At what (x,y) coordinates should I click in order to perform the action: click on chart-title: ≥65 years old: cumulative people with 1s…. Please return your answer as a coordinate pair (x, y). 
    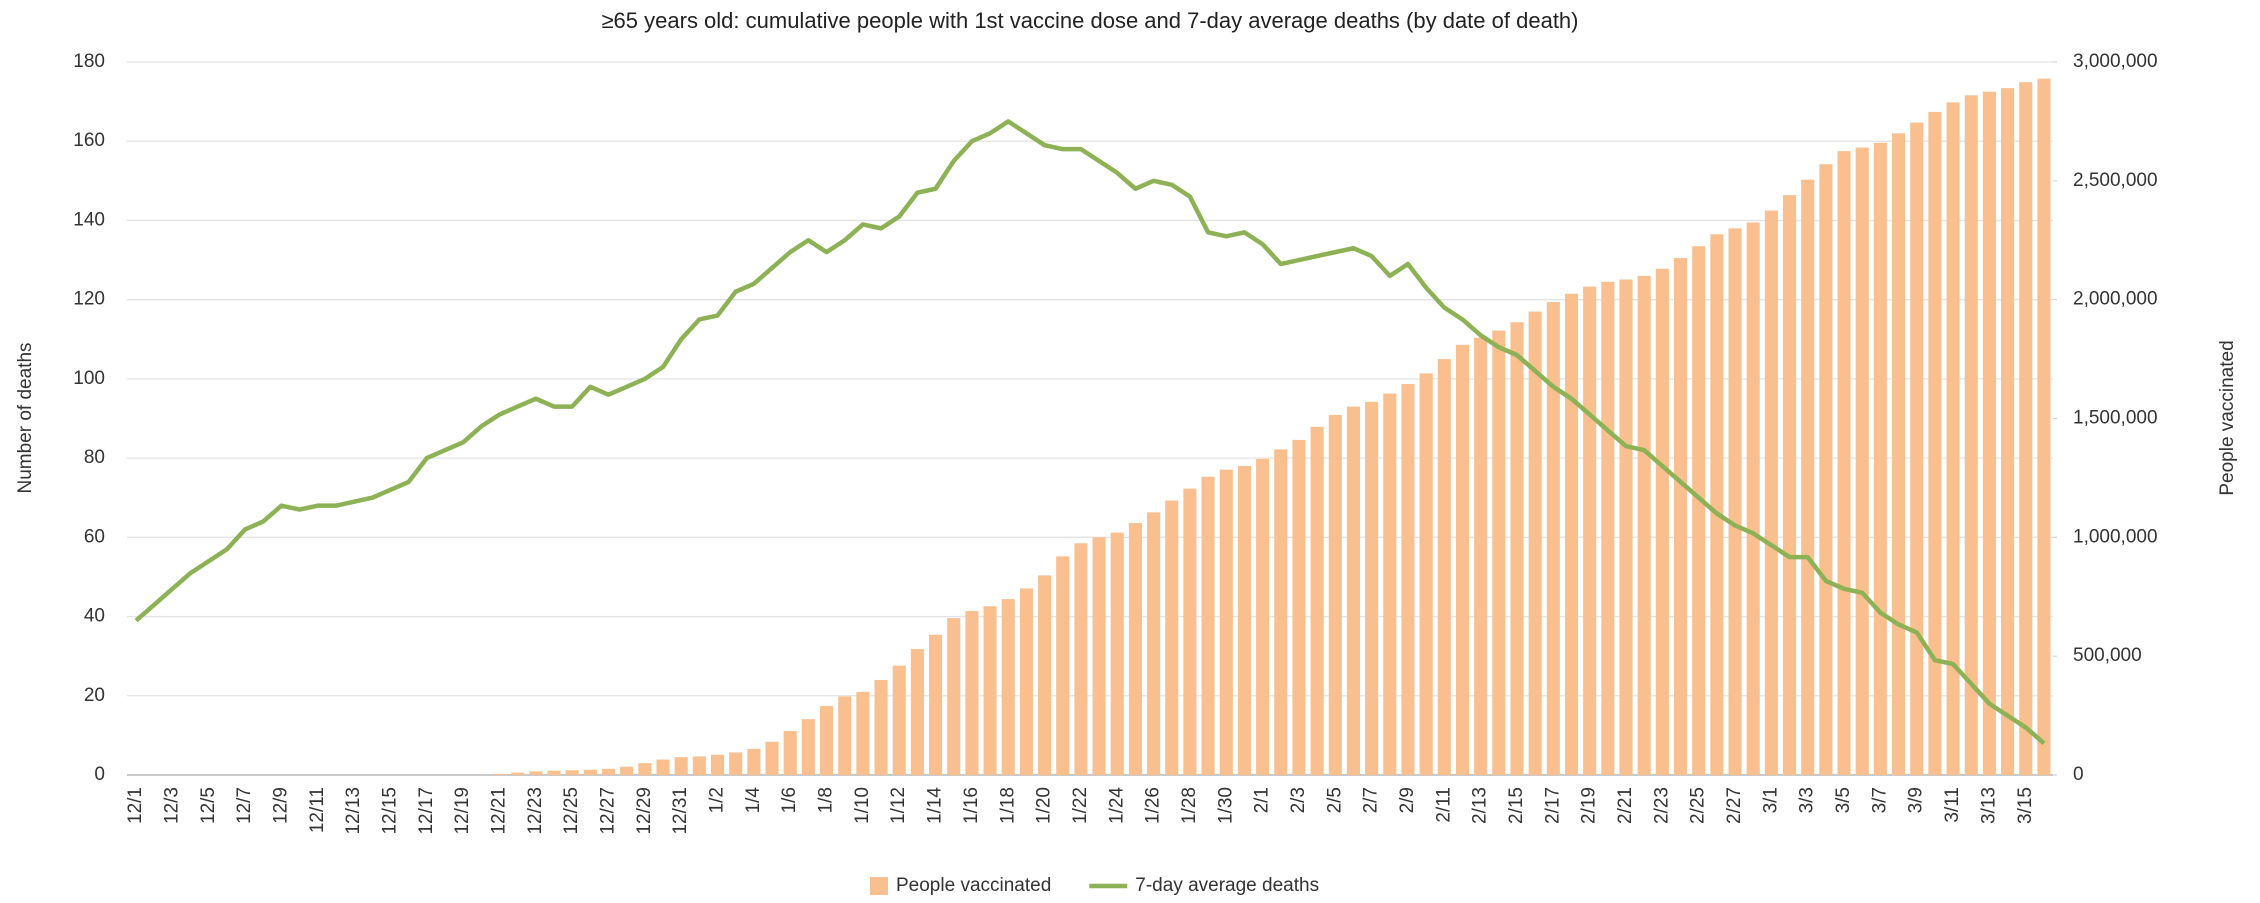
    Looking at the image, I should click on (1089, 20).